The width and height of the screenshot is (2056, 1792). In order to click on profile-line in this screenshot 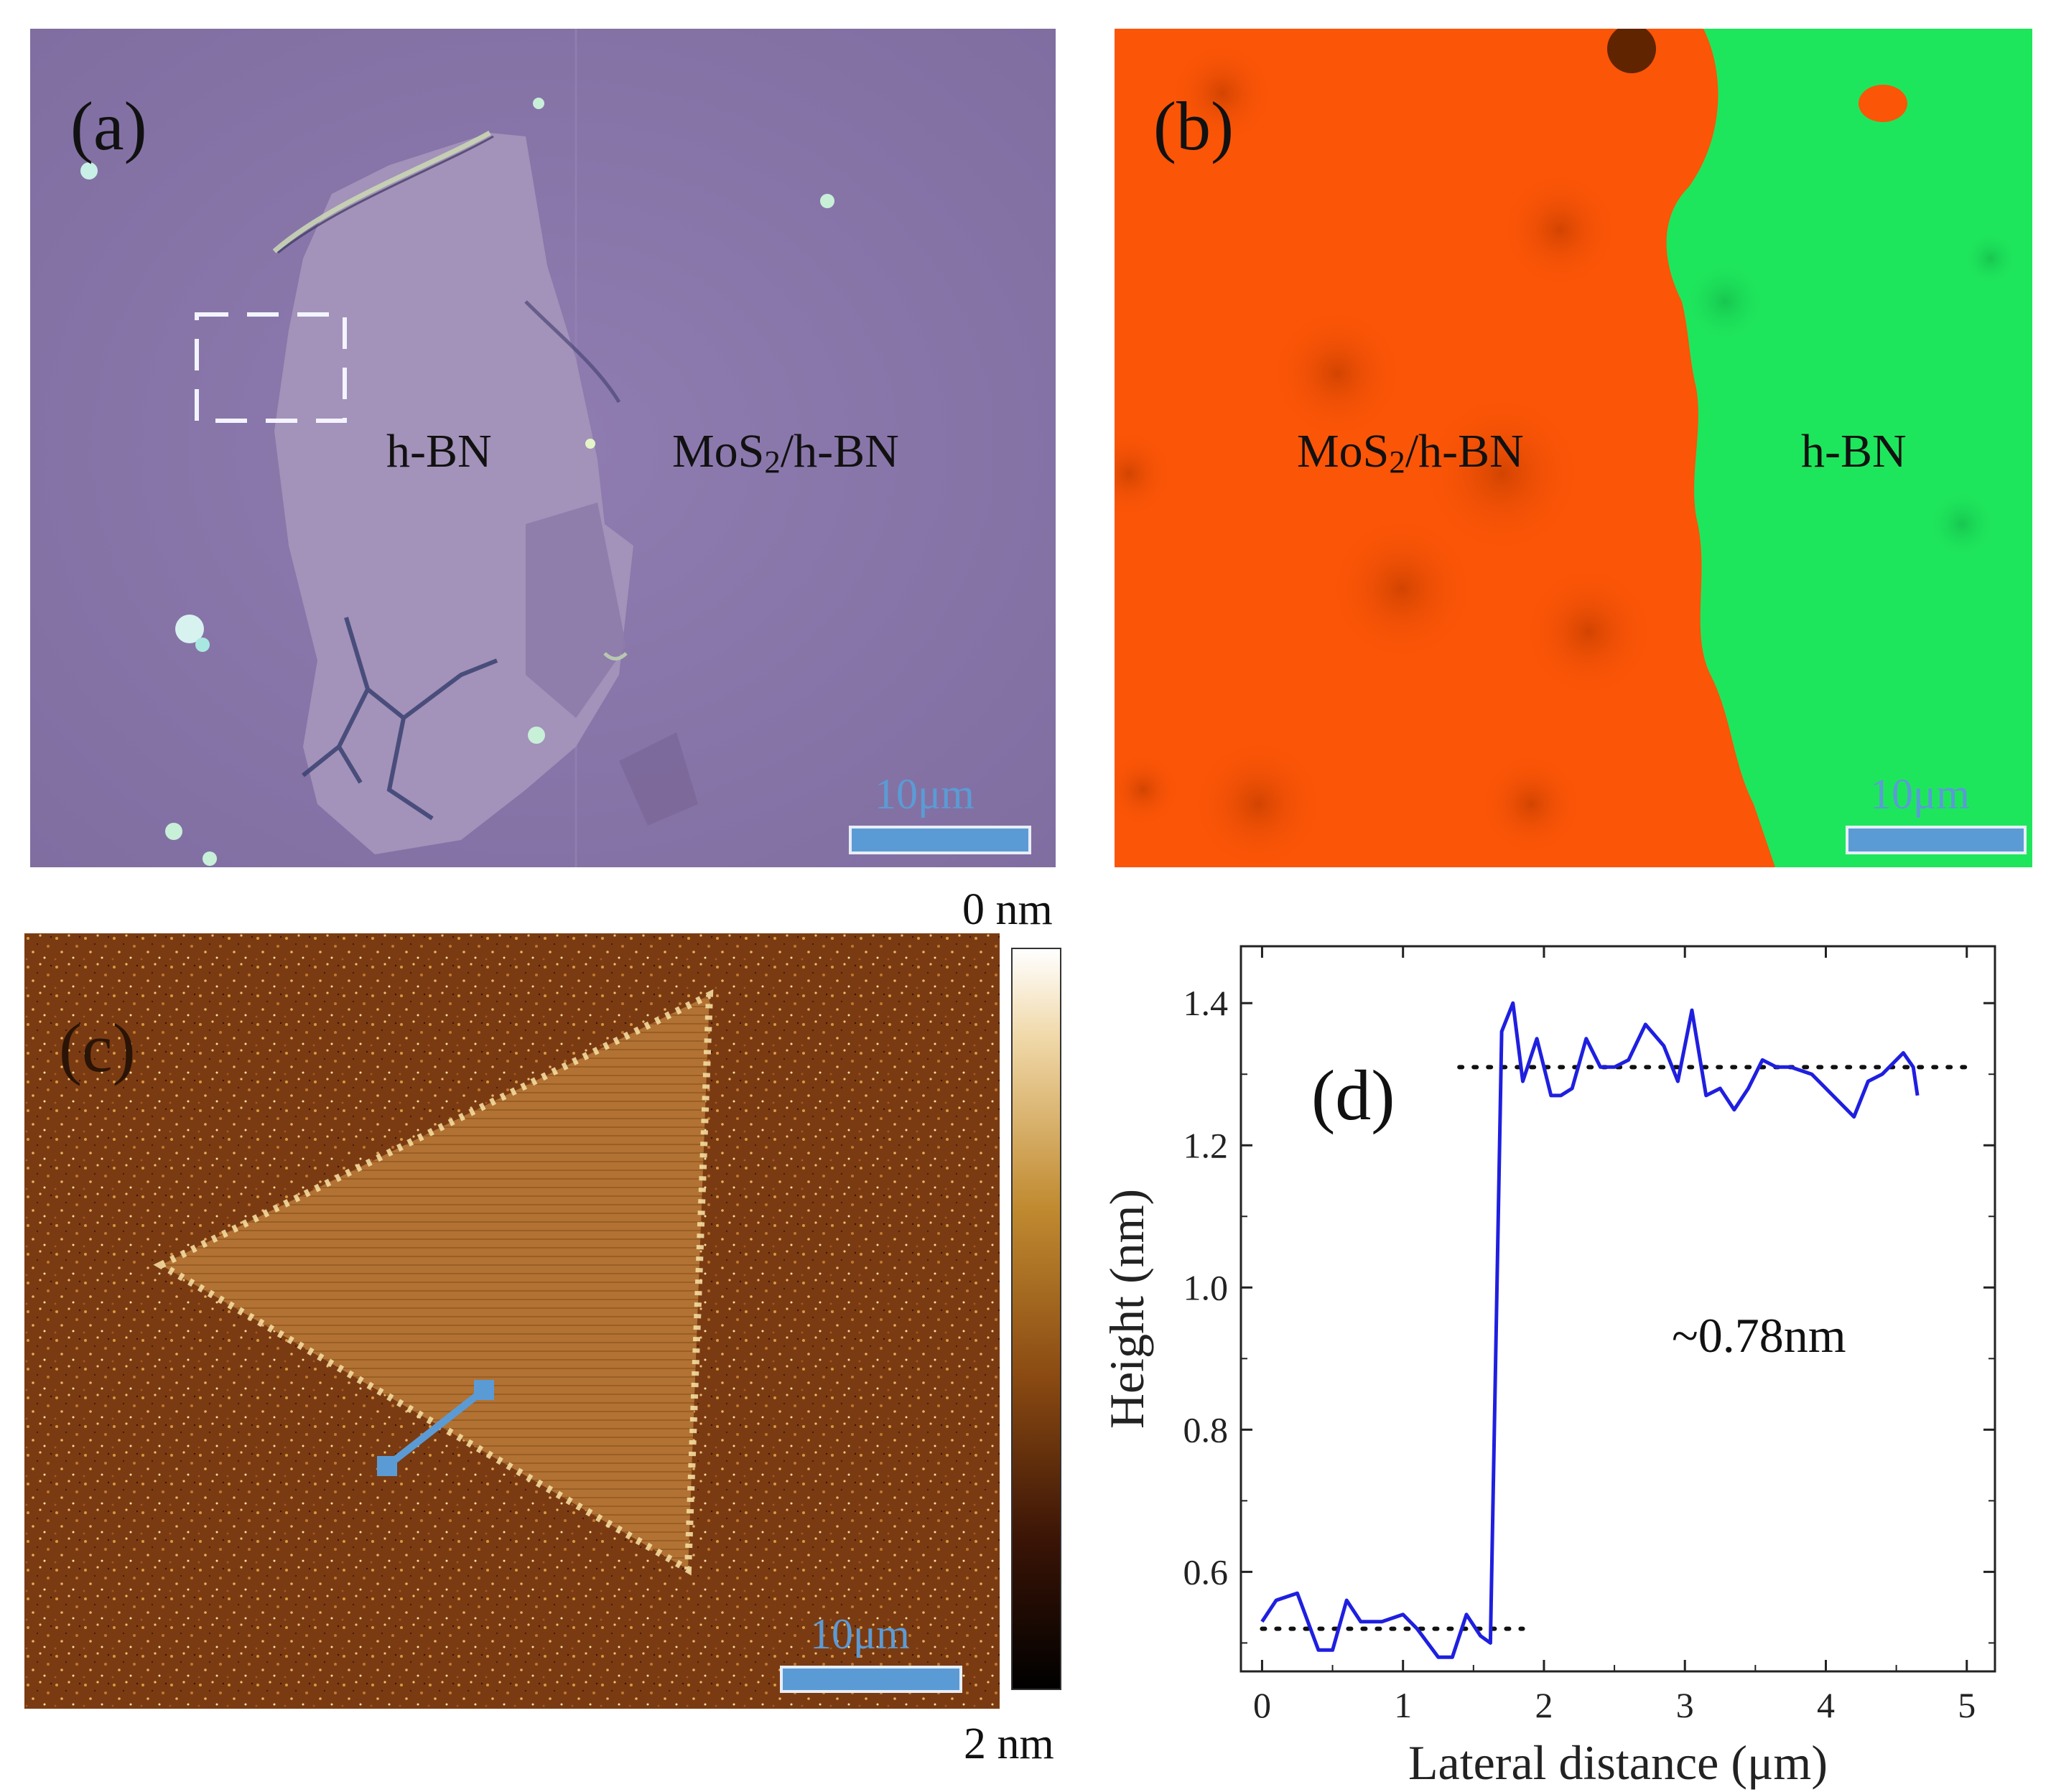, I will do `click(435, 1428)`.